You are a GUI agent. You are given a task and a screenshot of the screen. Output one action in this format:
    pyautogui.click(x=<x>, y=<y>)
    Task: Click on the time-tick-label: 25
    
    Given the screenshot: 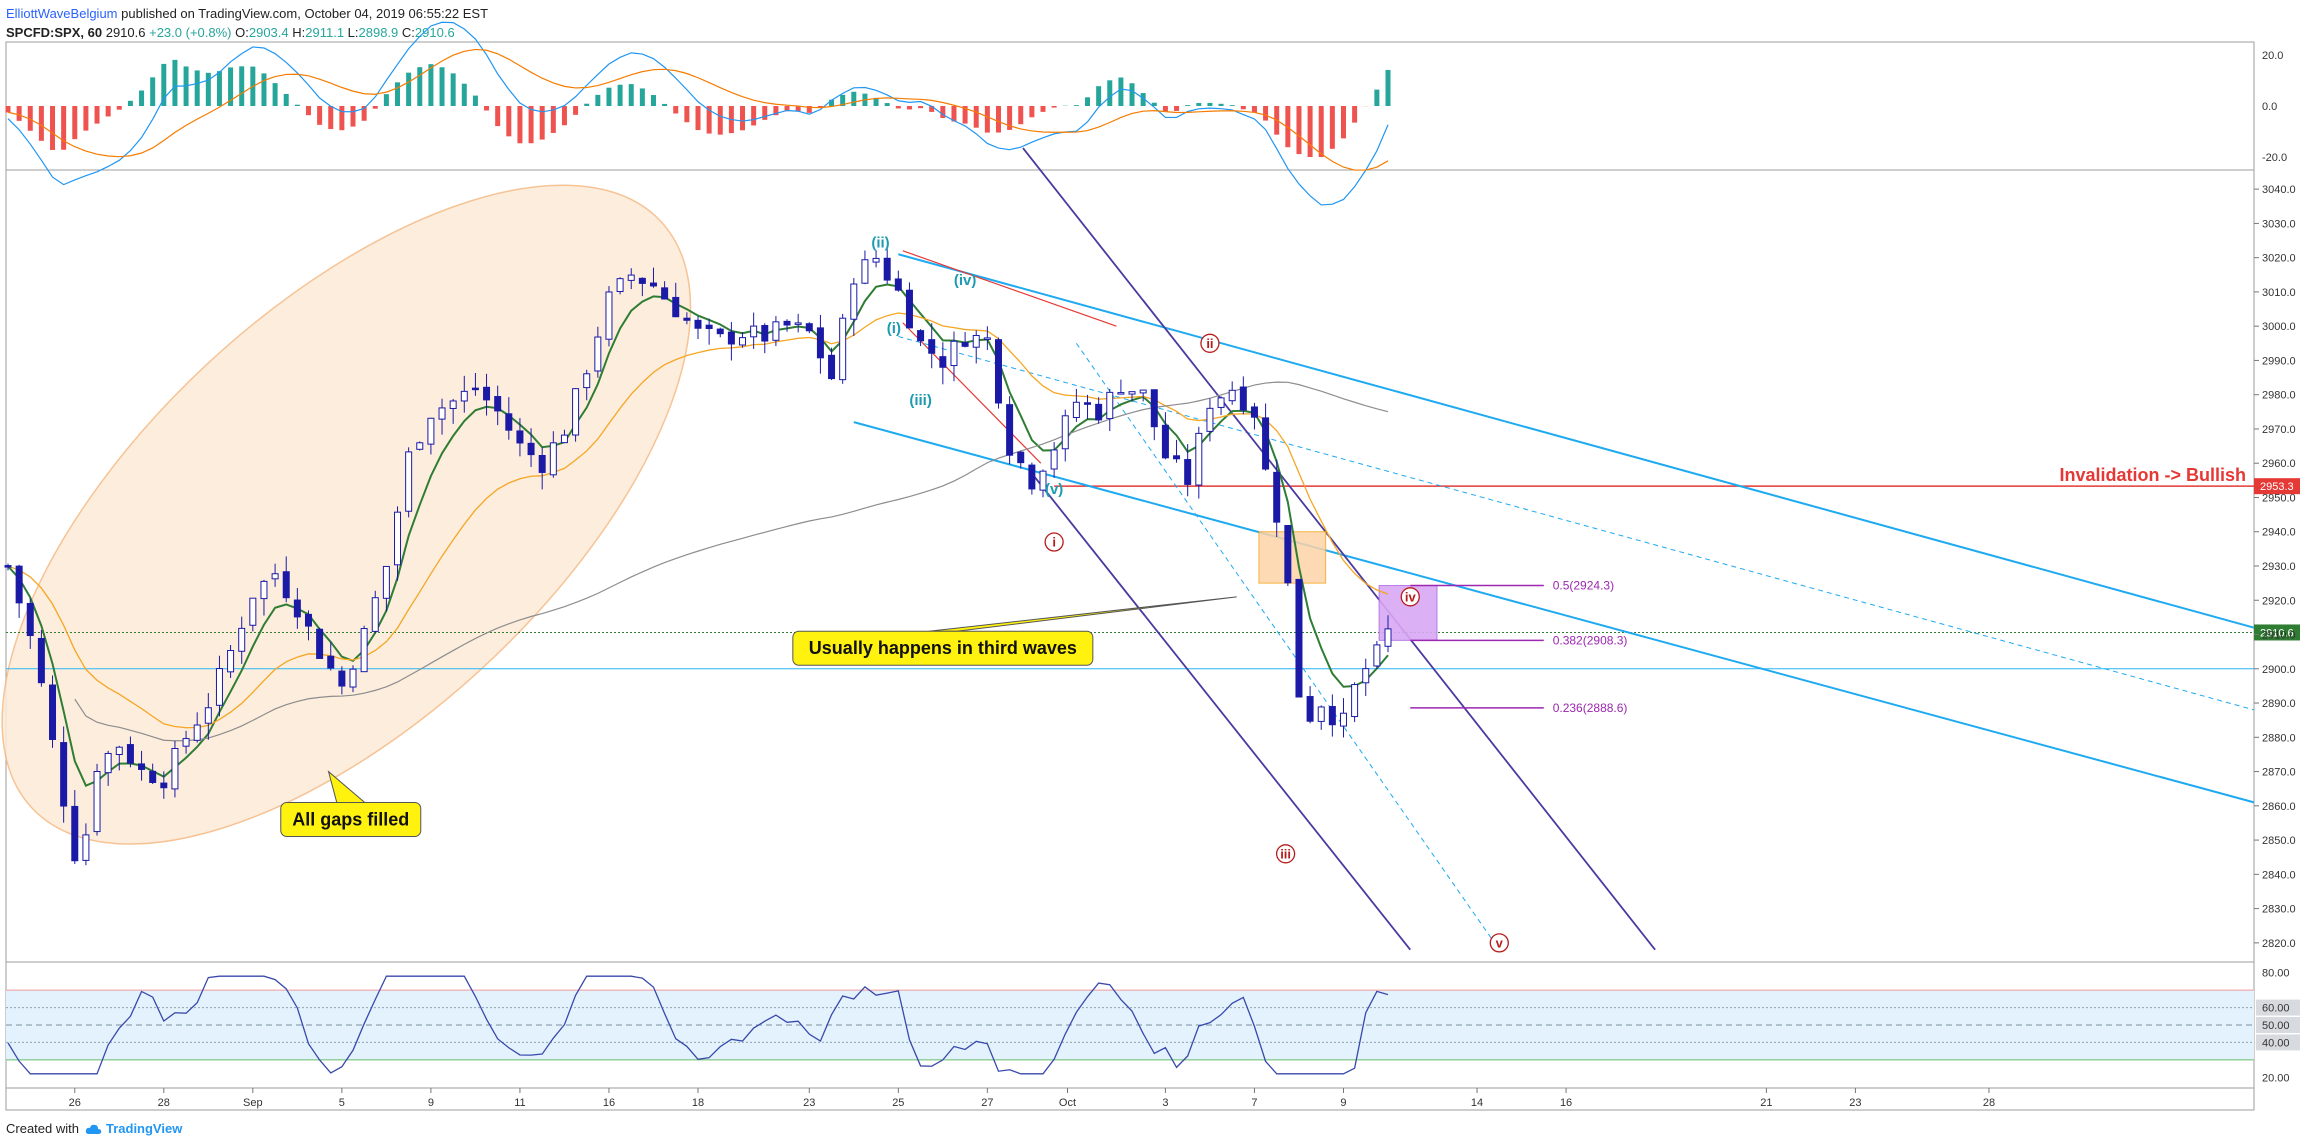 What is the action you would take?
    pyautogui.click(x=898, y=1103)
    